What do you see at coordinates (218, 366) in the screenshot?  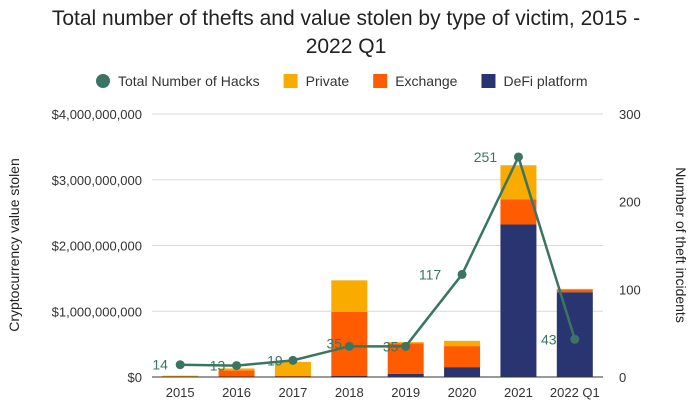 I see `hacks-data-label: 13` at bounding box center [218, 366].